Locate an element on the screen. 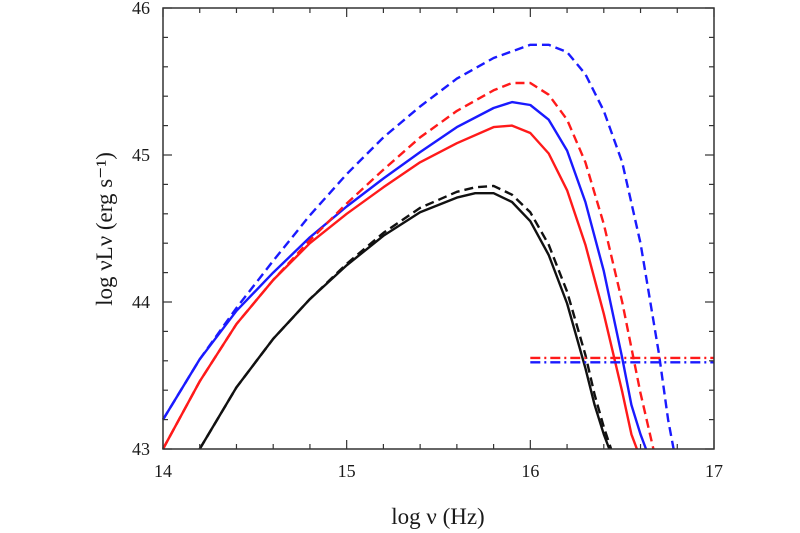 The width and height of the screenshot is (800, 533). x-tick-label: 14 is located at coordinates (163, 471).